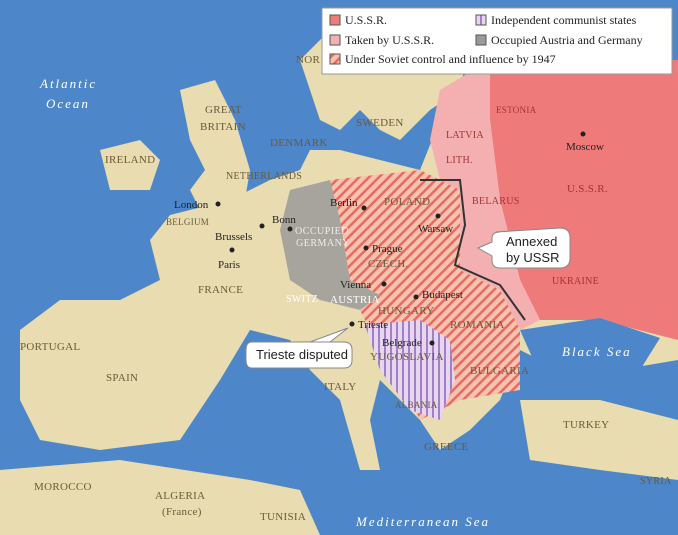  Describe the element at coordinates (233, 237) in the screenshot. I see `city-label: Brussels` at that location.